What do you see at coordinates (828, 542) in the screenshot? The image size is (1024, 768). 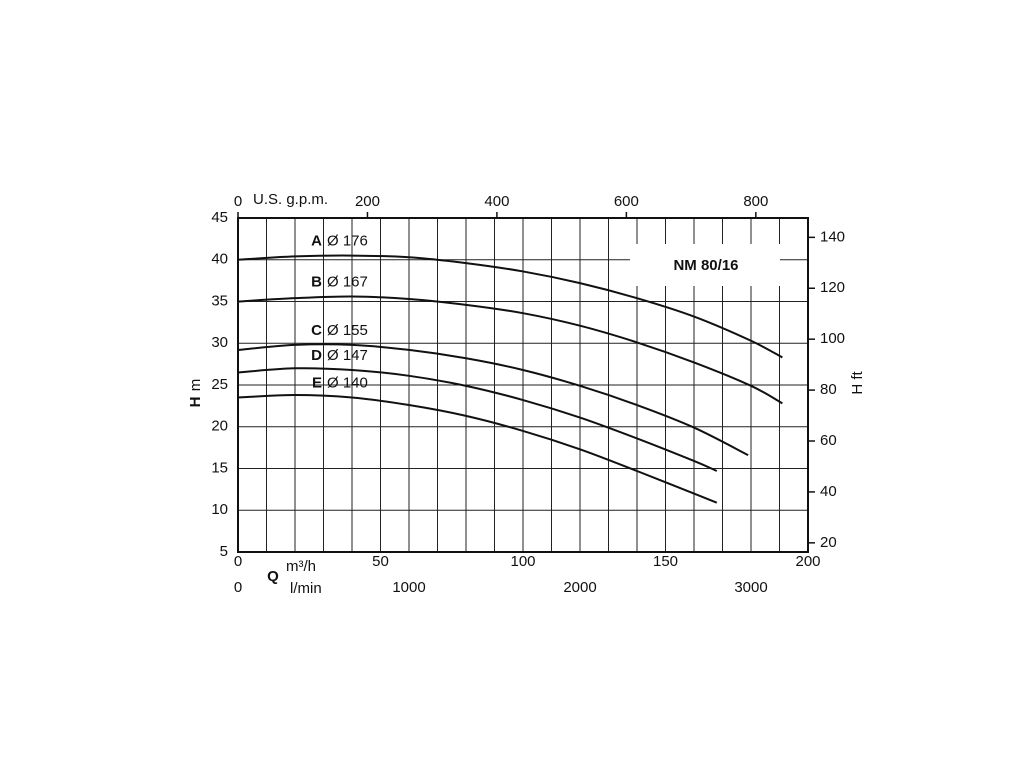 I see `y2-tick-label: 20` at bounding box center [828, 542].